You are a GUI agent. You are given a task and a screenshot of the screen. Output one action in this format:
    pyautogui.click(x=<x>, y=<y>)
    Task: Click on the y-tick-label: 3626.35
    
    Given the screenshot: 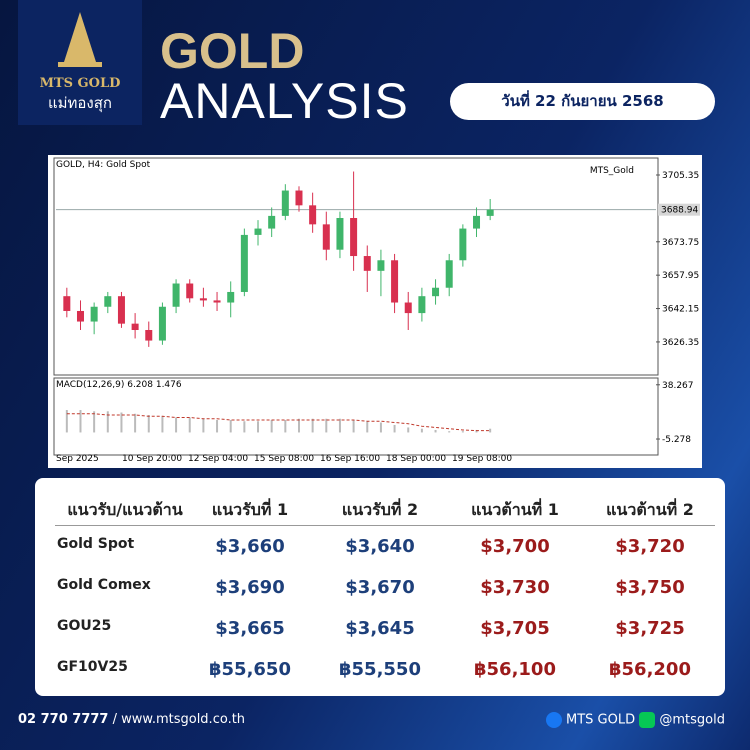 What is the action you would take?
    pyautogui.click(x=680, y=343)
    